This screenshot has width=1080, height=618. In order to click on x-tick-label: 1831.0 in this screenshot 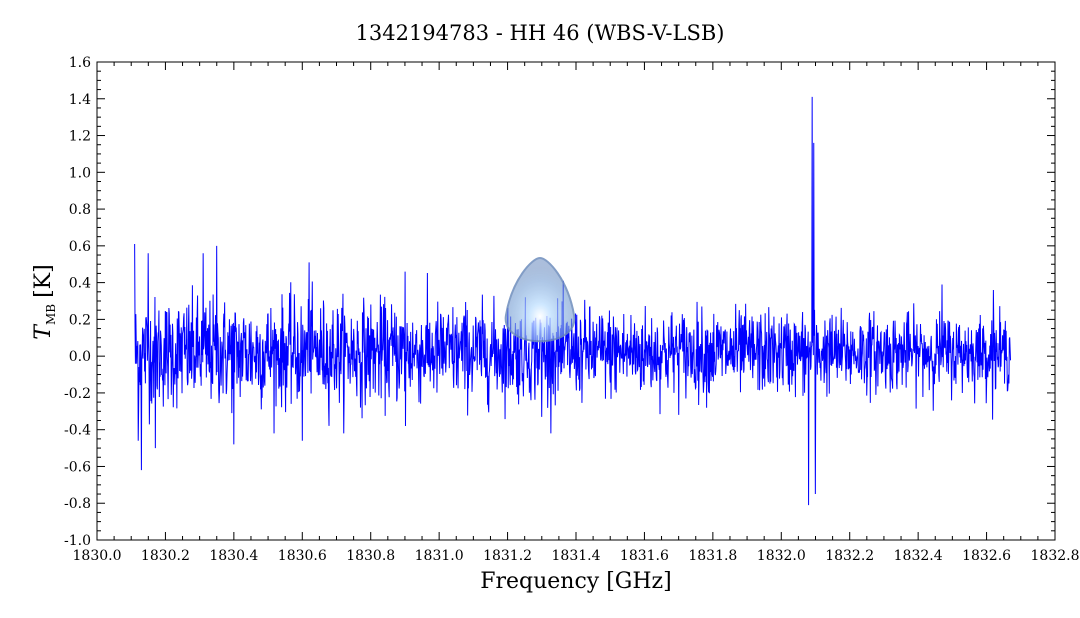, I will do `click(439, 556)`.